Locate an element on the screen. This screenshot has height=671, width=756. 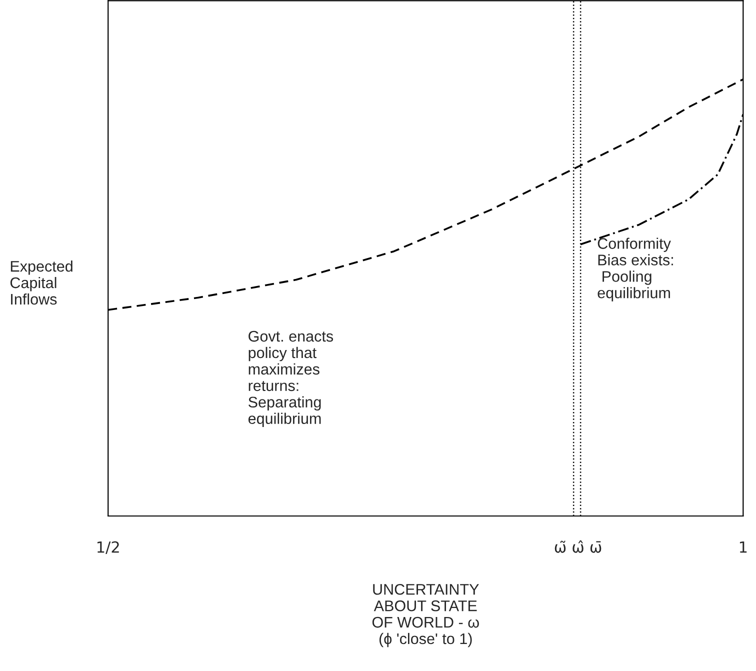
x-tick-label: 1 is located at coordinates (743, 547).